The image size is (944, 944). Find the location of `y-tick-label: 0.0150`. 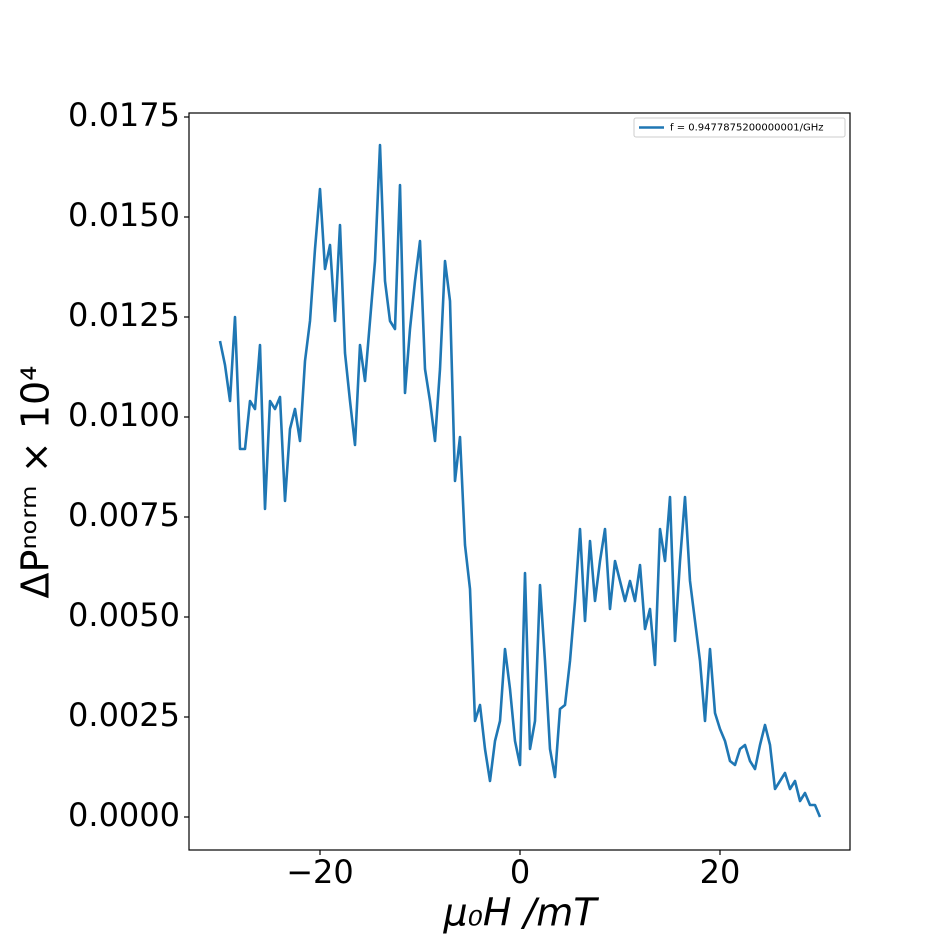

y-tick-label: 0.0150 is located at coordinates (124, 215).